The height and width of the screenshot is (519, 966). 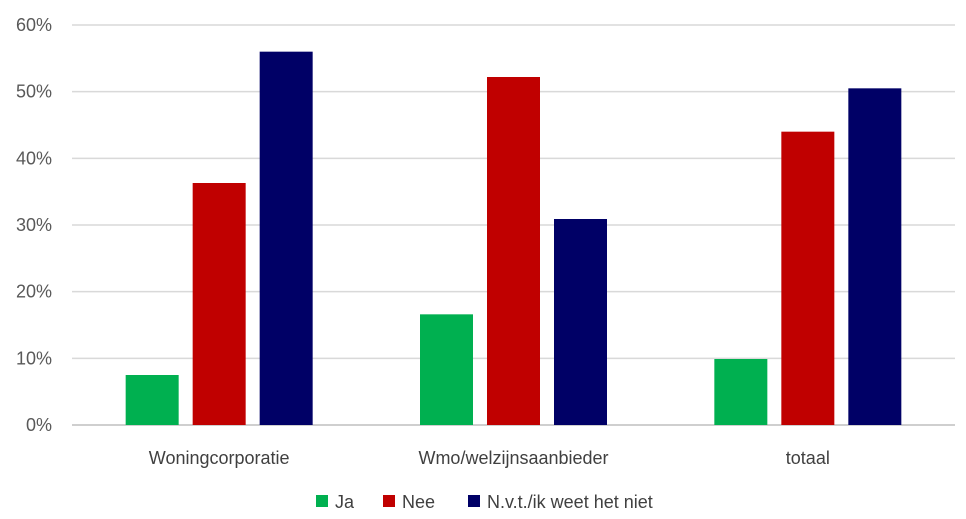 I want to click on x-category-label: totaal, so click(x=808, y=458).